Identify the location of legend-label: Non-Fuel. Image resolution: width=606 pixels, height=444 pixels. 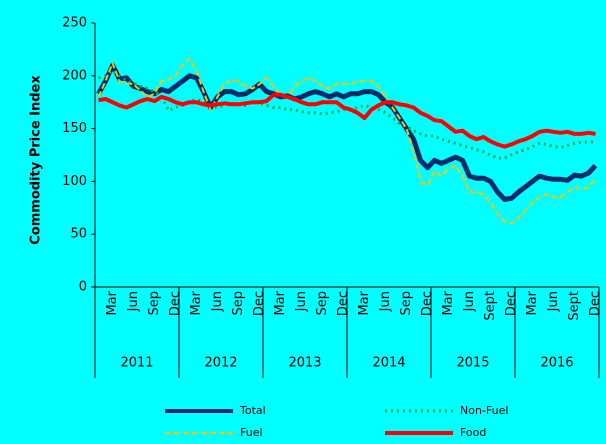
(484, 410).